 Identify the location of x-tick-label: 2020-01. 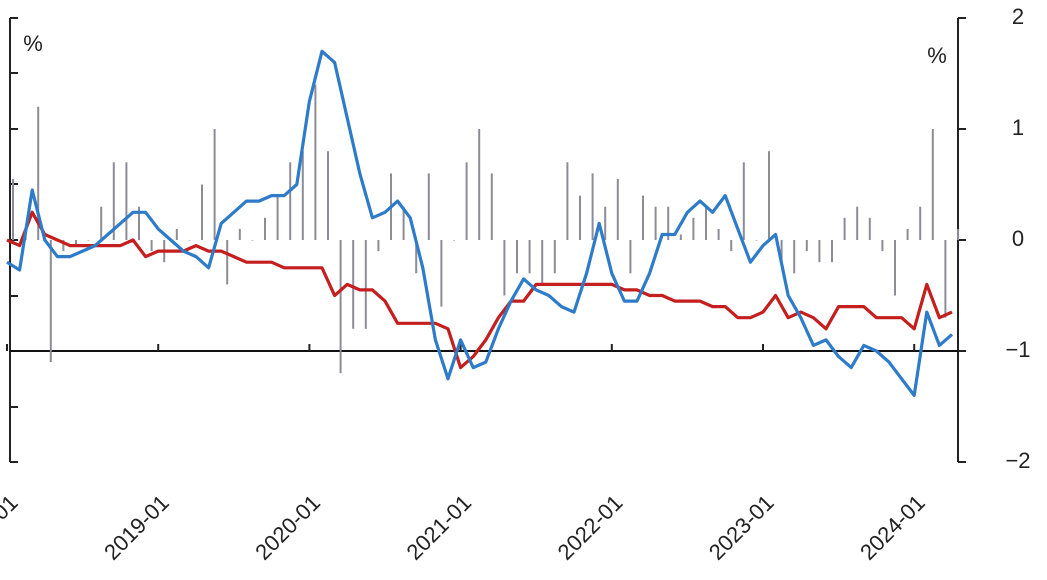
(287, 527).